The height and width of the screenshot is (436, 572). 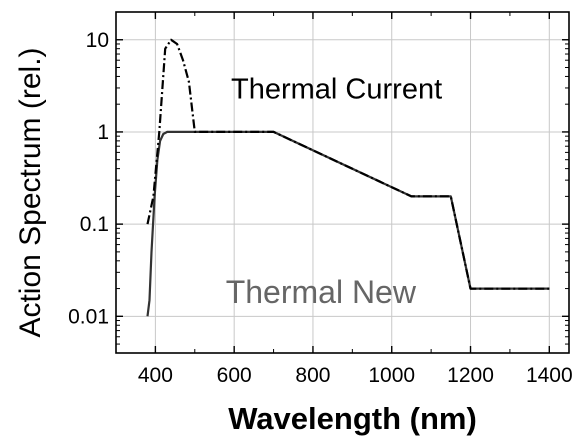 I want to click on x-axis-title: Wavelength (nm), so click(x=352, y=418).